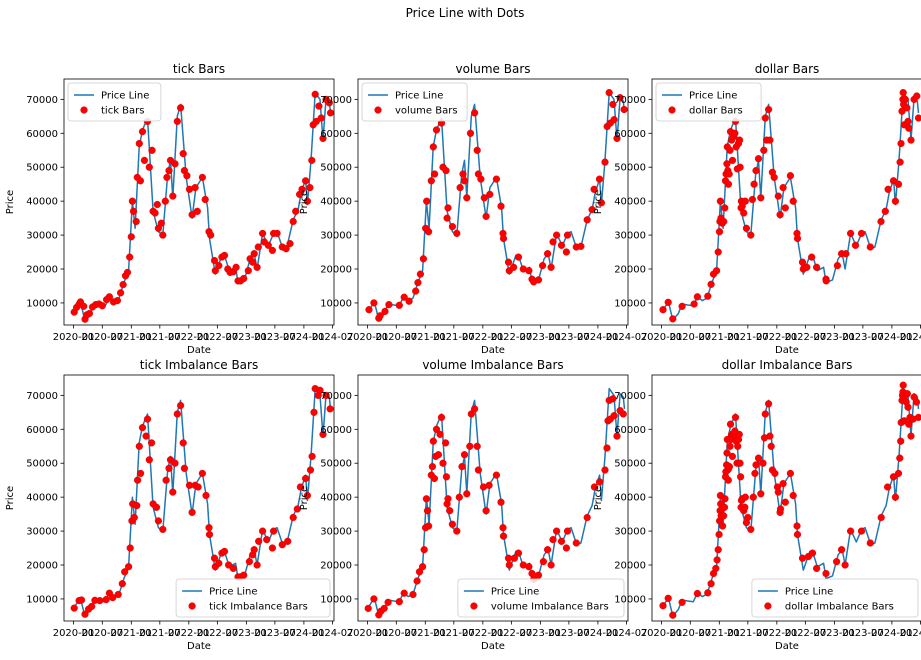 The width and height of the screenshot is (921, 660). What do you see at coordinates (569, 633) in the screenshot?
I see `x-tick-label: 2023-07` at bounding box center [569, 633].